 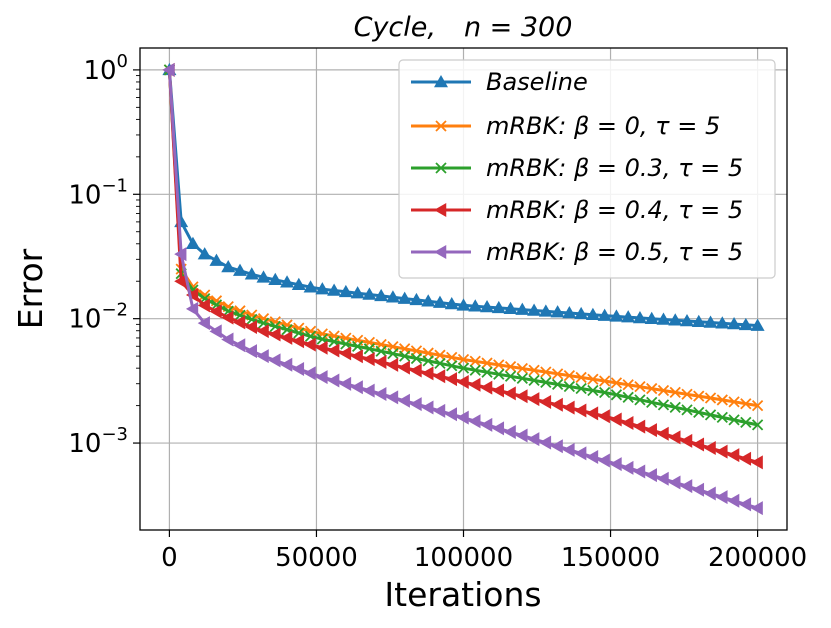 I want to click on chart-title-param: n = 300, so click(x=518, y=27).